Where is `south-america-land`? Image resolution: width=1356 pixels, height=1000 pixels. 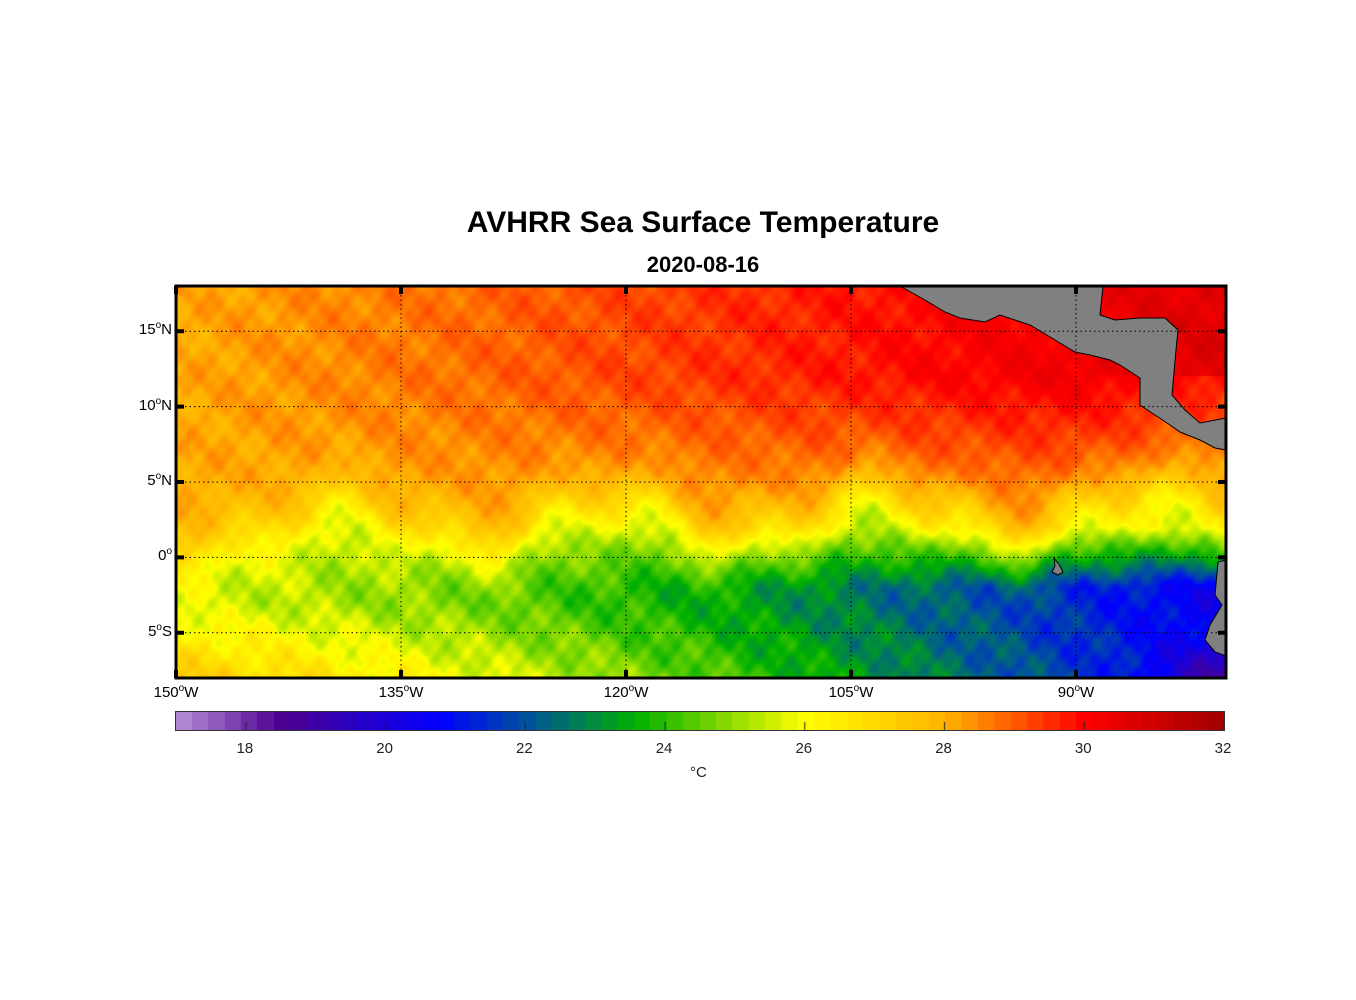
south-america-land is located at coordinates (1215, 608).